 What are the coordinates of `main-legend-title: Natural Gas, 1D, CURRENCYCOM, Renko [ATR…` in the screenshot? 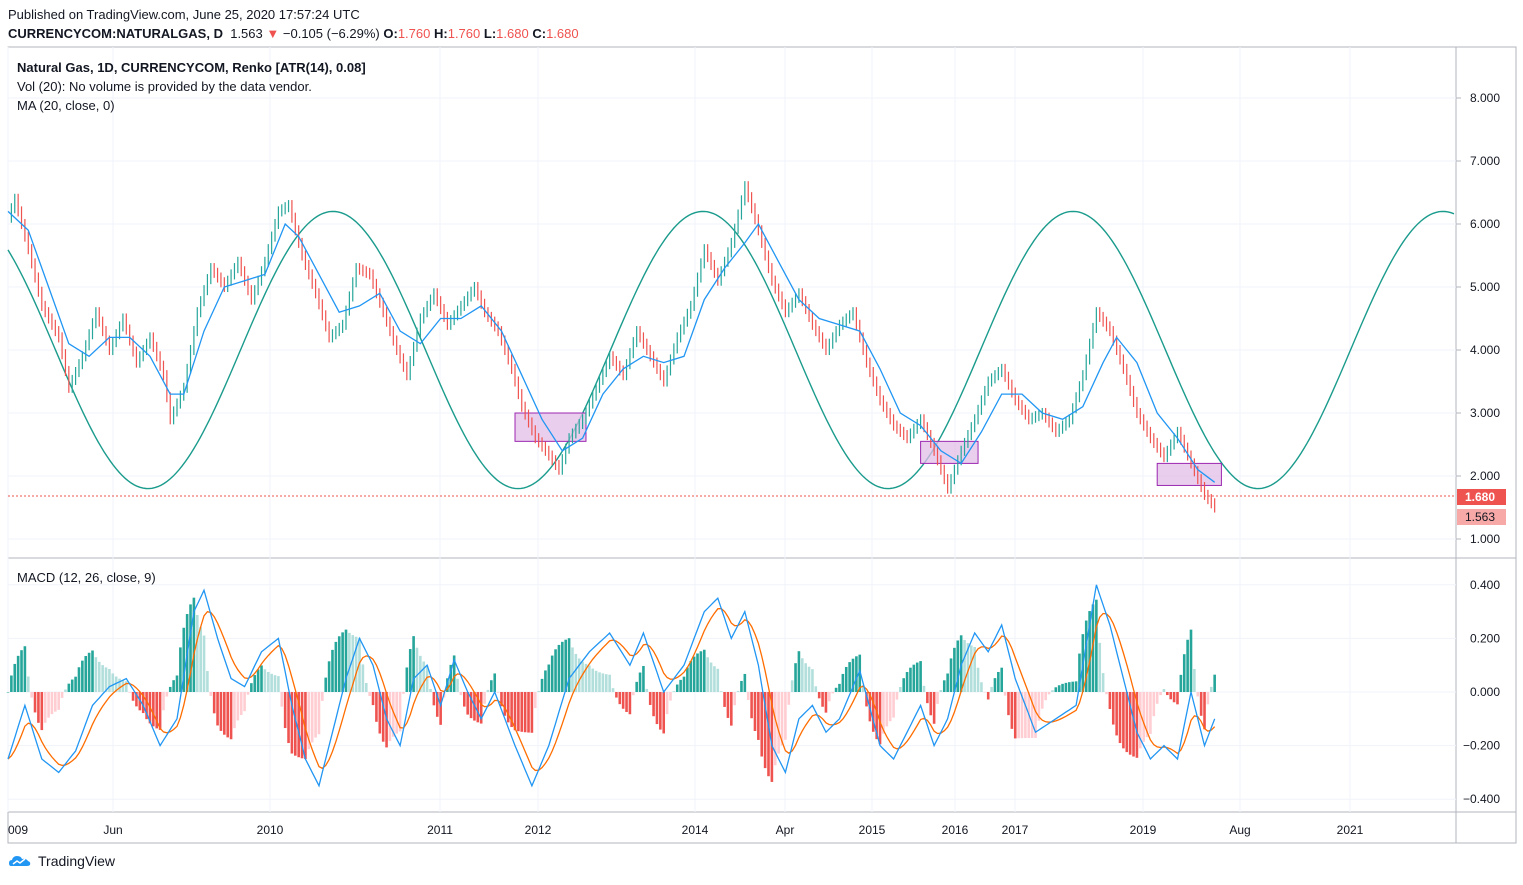 It's located at (191, 67).